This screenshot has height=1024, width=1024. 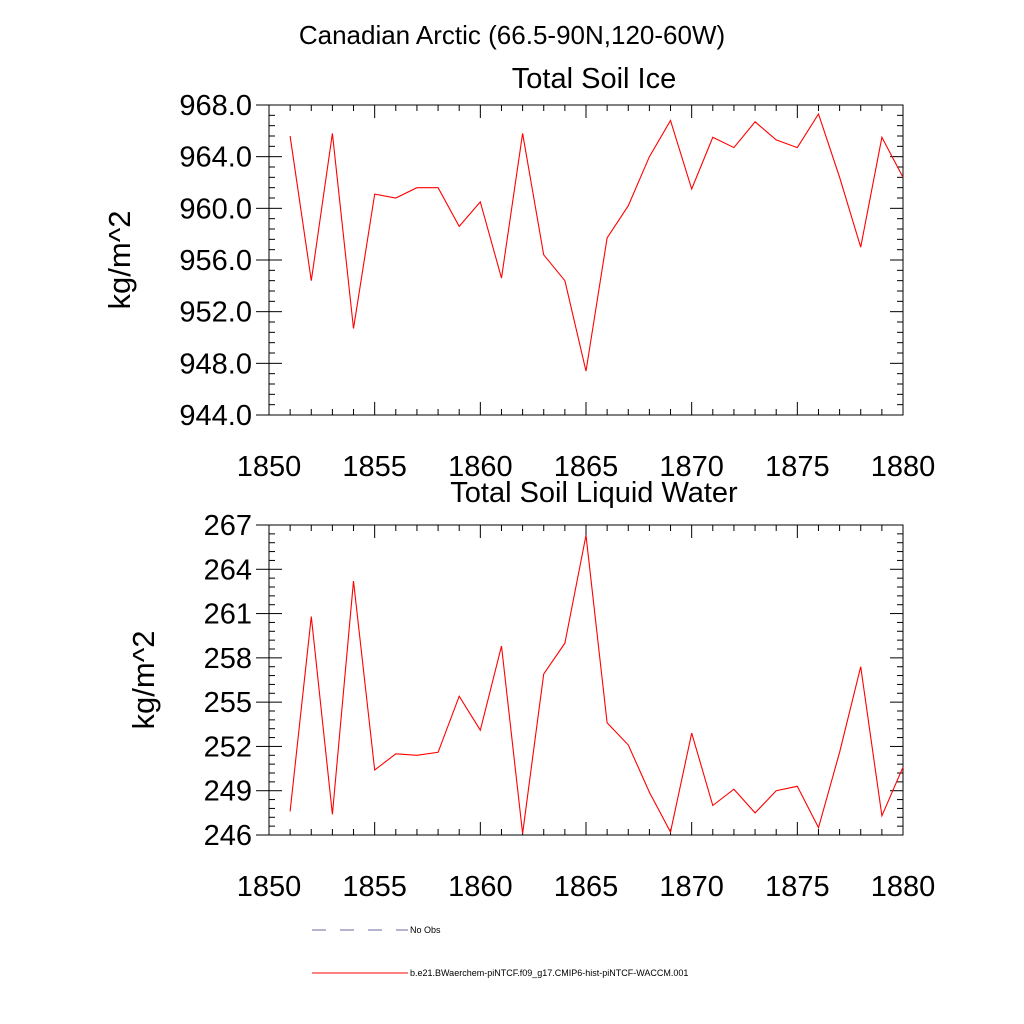 I want to click on figure-title: Canadian Arctic (66.5-90N,120-60W), so click(x=512, y=35).